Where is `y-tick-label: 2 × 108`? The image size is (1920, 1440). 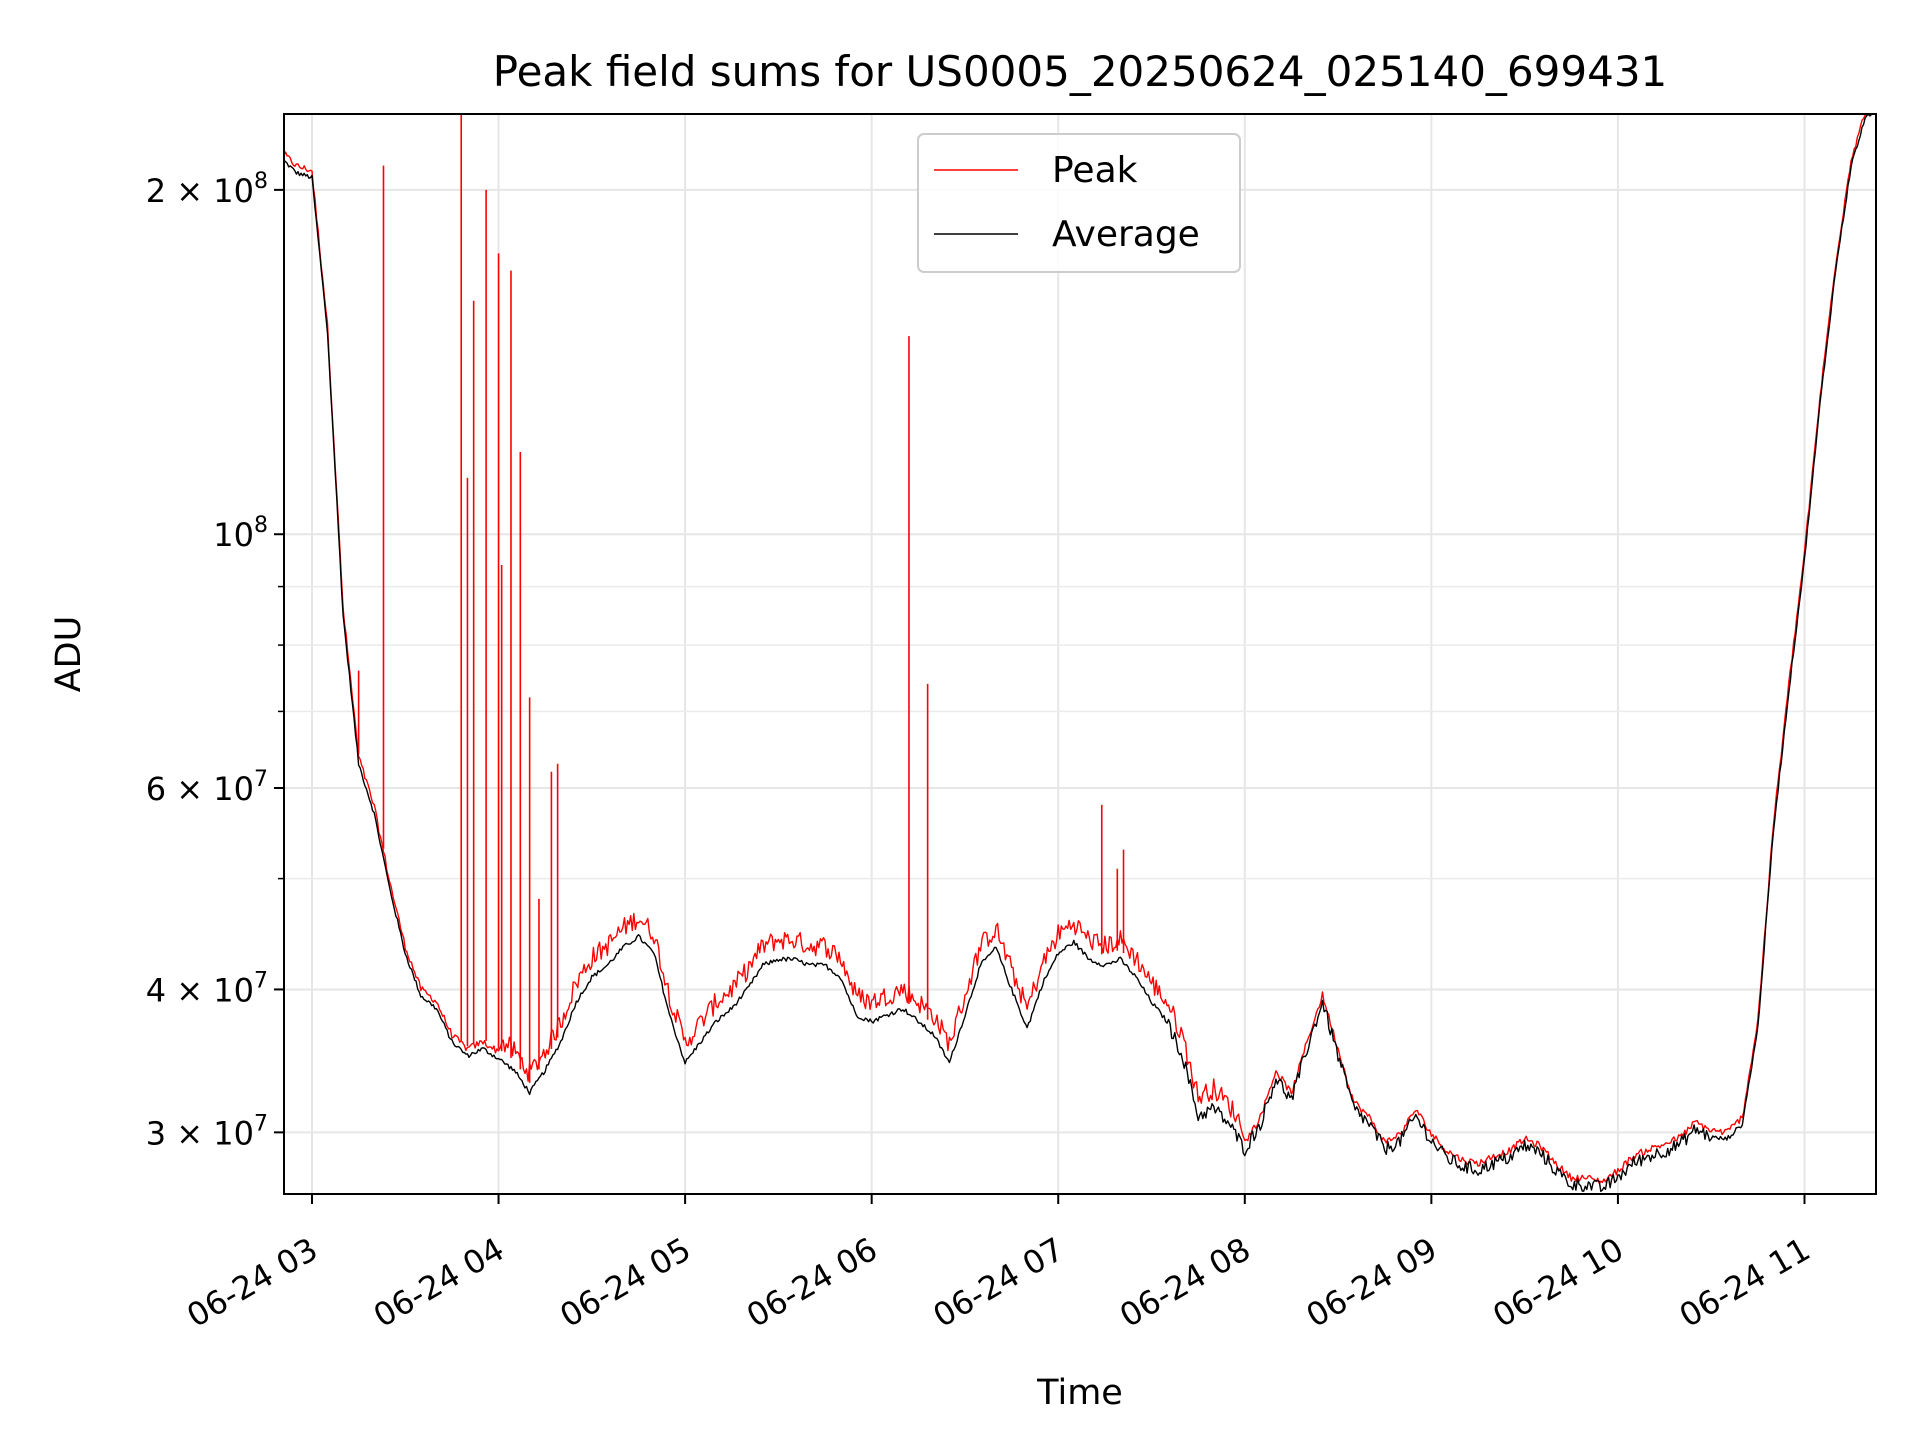 y-tick-label: 2 × 108 is located at coordinates (207, 189).